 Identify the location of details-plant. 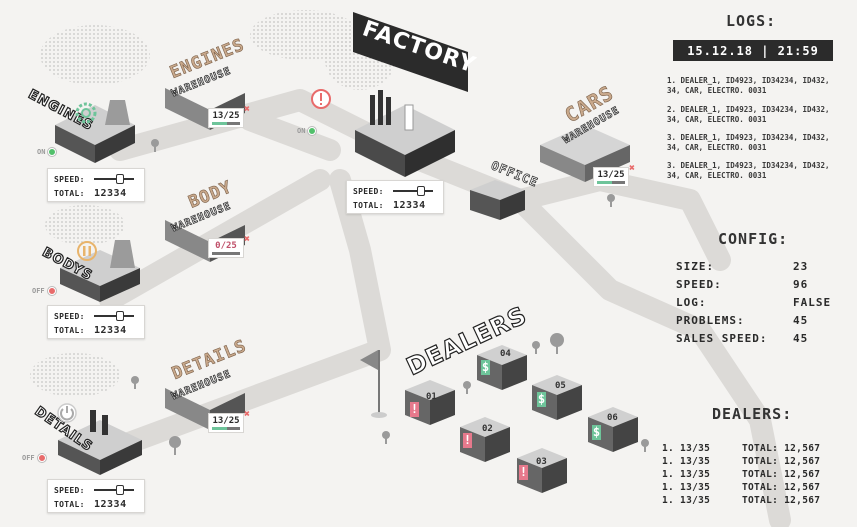
(105, 440).